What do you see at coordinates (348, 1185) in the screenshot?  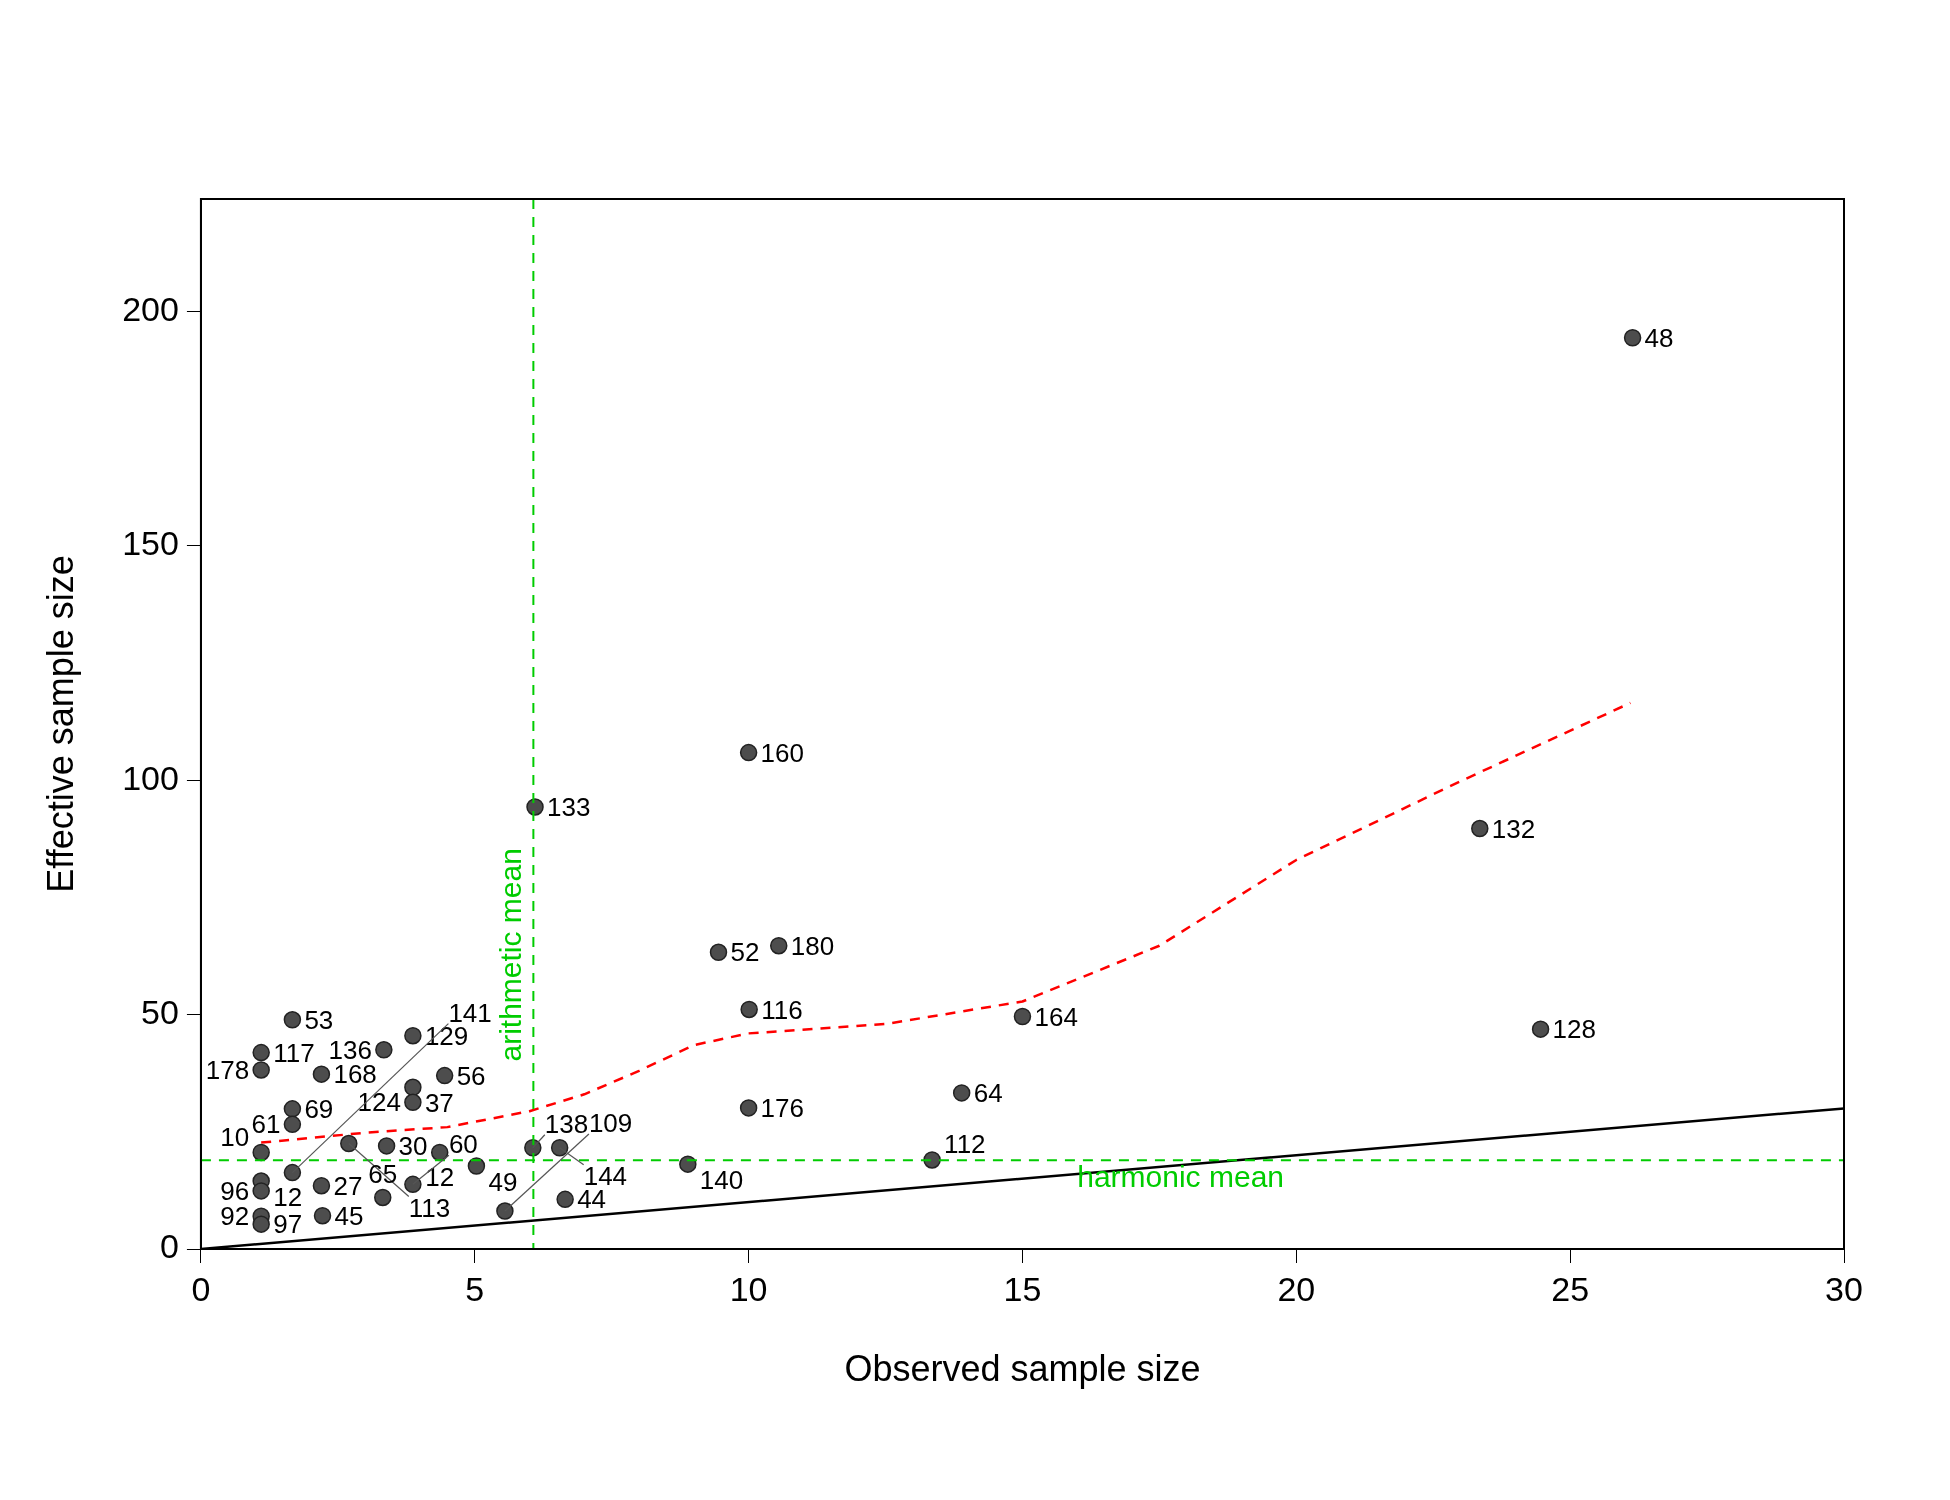 I see `annotation: 27` at bounding box center [348, 1185].